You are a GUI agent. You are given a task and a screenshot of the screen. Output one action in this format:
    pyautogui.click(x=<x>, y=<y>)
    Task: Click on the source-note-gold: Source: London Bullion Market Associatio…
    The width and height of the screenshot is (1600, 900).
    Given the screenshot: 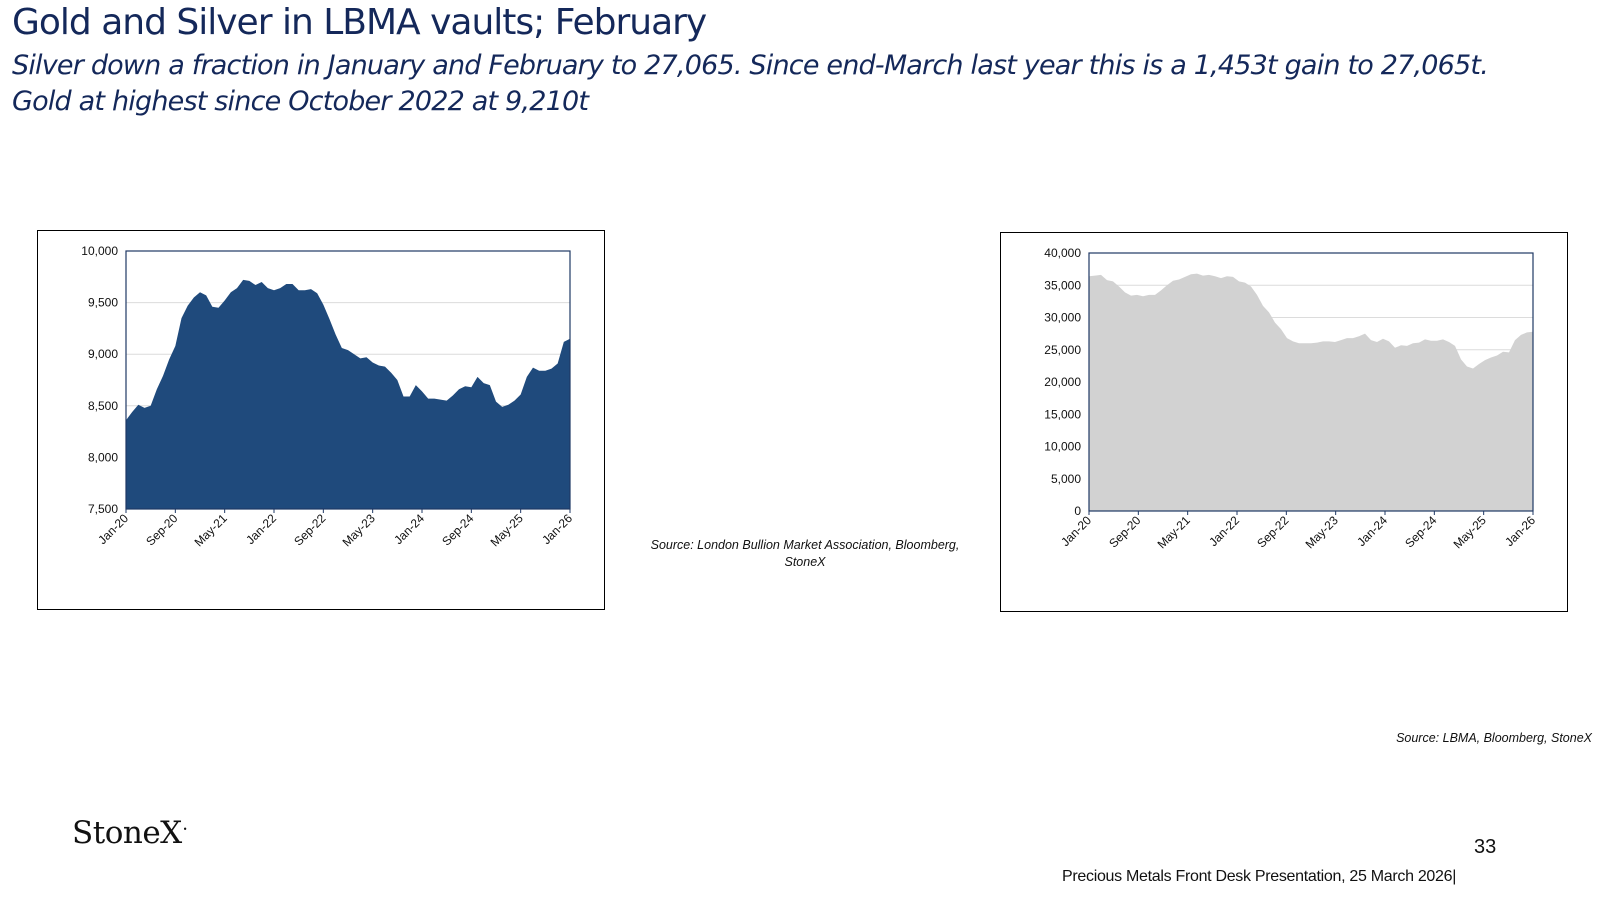 What is the action you would take?
    pyautogui.click(x=805, y=553)
    